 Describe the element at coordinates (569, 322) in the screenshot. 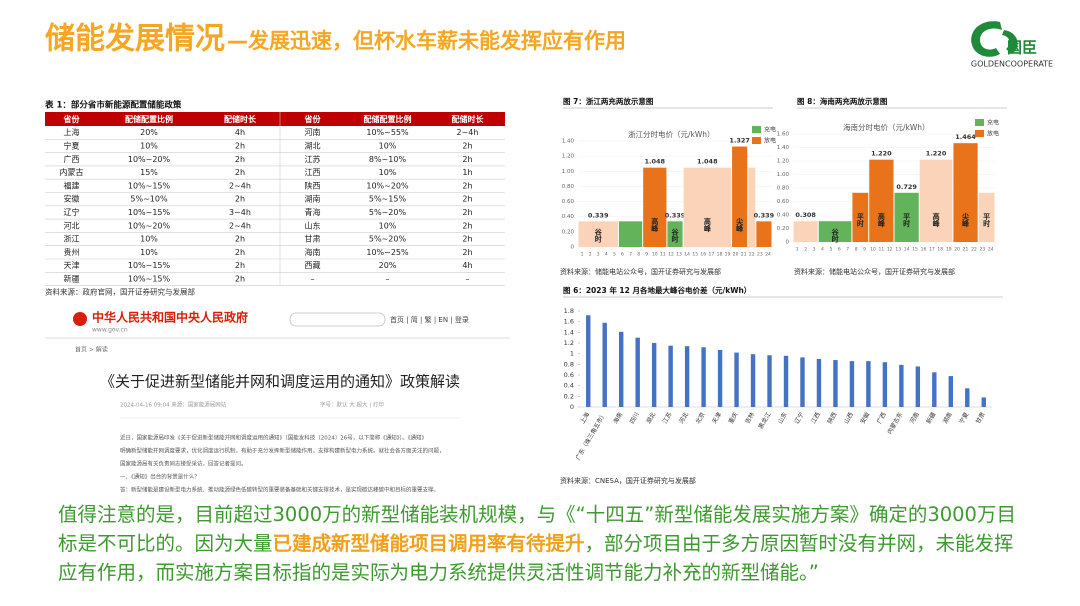

I see `y-tick-label: 1.6` at that location.